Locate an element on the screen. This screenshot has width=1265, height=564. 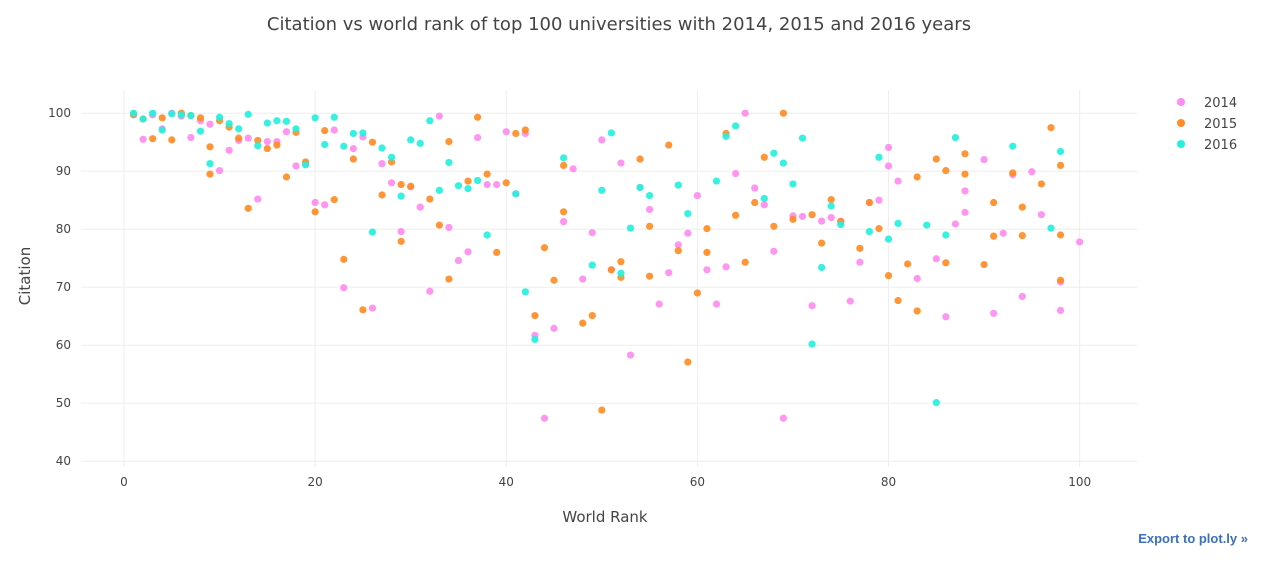
legend-item-2014: 2014 is located at coordinates (1207, 103).